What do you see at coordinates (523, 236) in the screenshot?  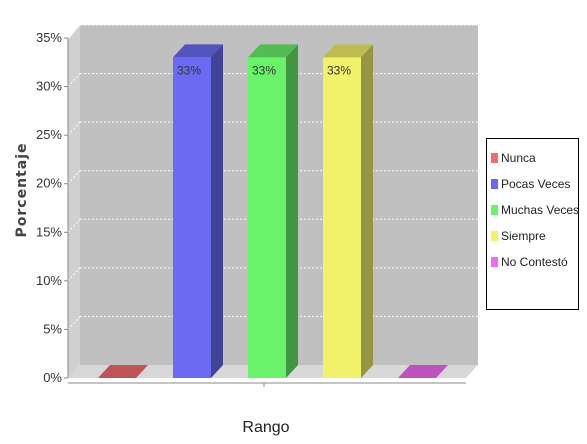 I see `legend-label: Siempre` at bounding box center [523, 236].